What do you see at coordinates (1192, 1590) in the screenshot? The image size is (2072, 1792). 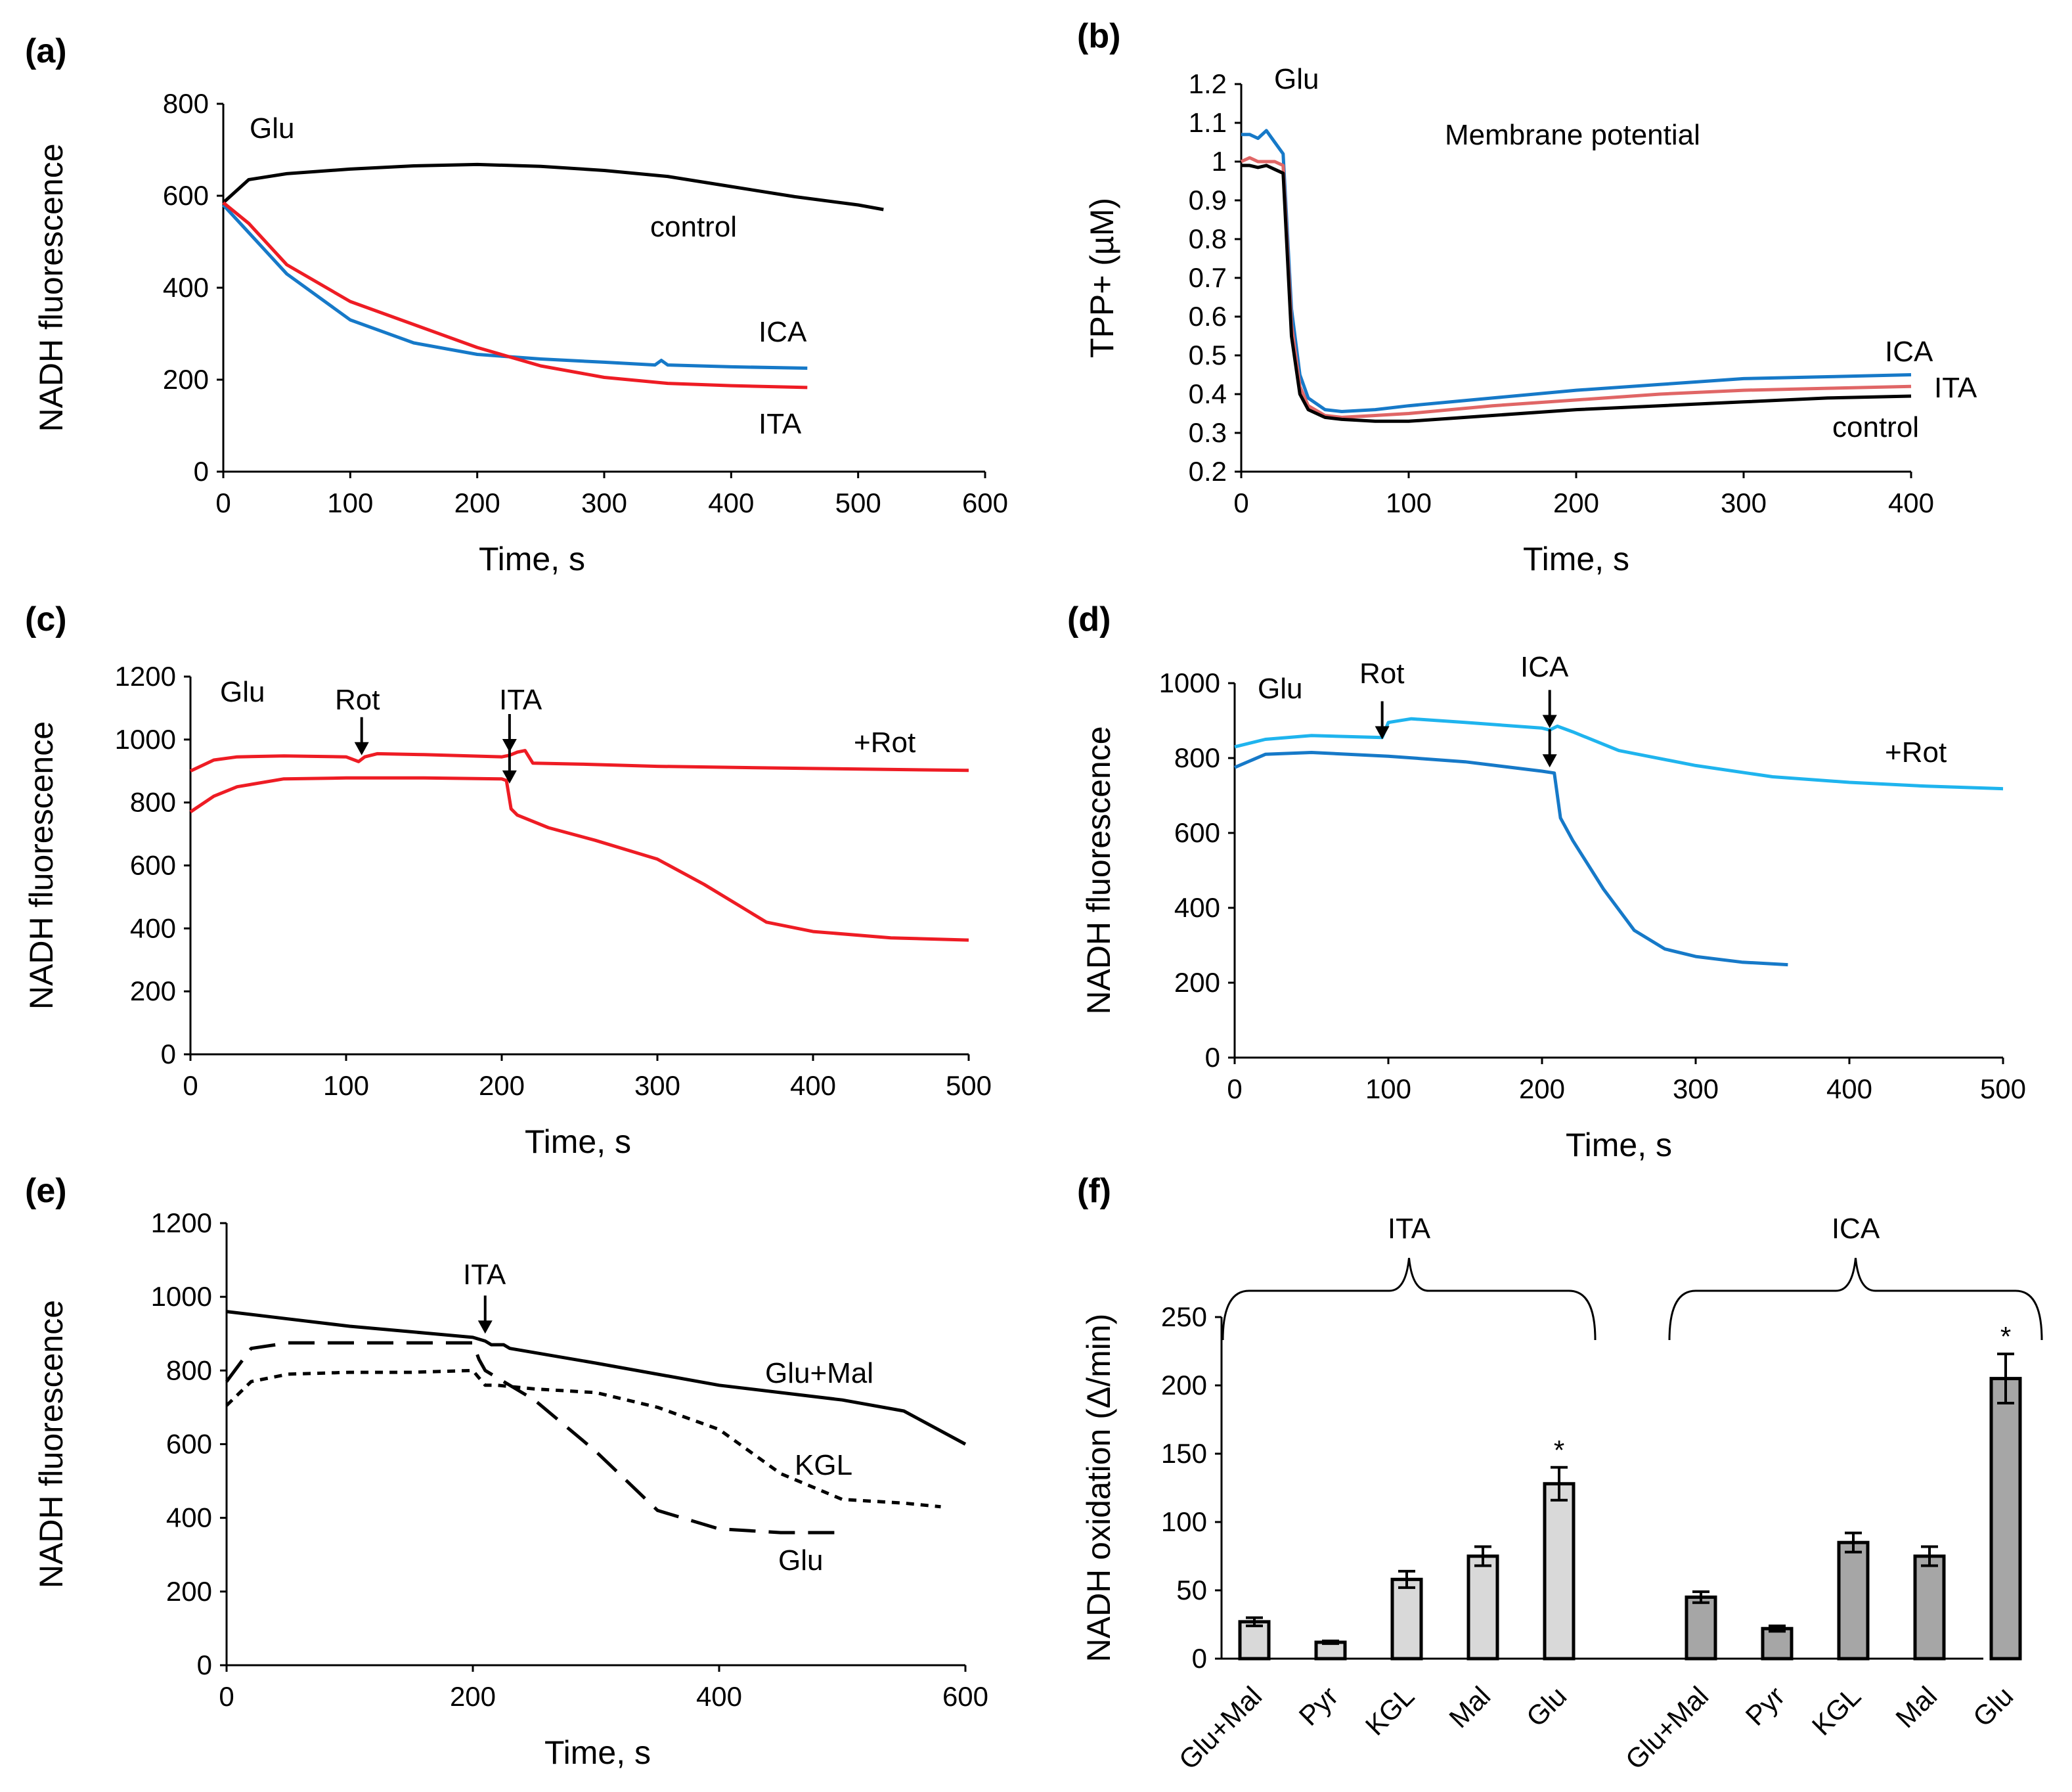 I see `y-tick-label: 50` at bounding box center [1192, 1590].